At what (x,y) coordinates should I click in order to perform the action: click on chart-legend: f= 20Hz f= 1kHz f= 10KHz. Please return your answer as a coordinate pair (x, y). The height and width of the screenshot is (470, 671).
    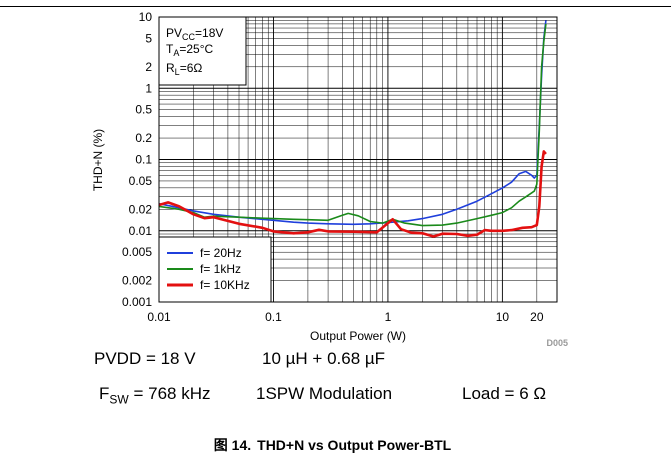
    Looking at the image, I should click on (215, 269).